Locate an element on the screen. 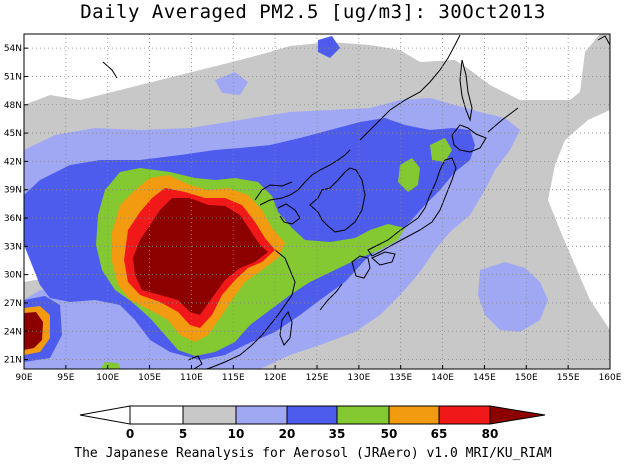 The image size is (626, 466). hotspot-south-green is located at coordinates (110, 365).